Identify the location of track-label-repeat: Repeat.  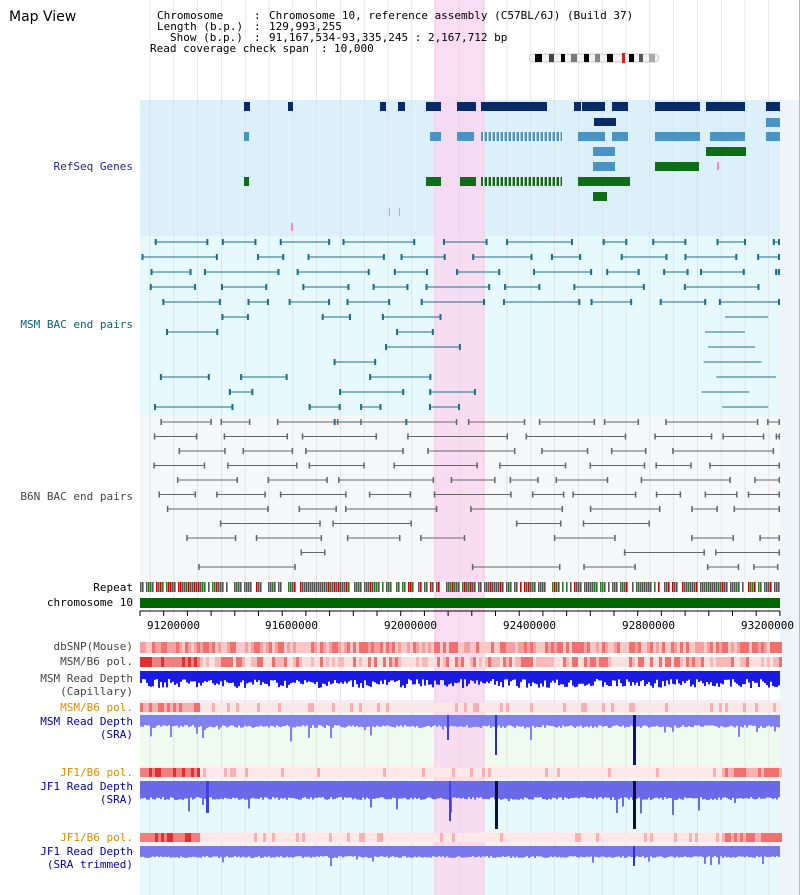
(113, 587).